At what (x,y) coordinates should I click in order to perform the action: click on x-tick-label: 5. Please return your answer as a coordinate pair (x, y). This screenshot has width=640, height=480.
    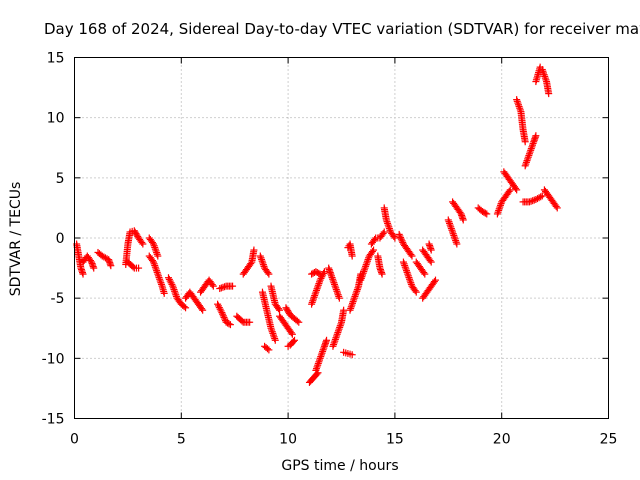
    Looking at the image, I should click on (181, 440).